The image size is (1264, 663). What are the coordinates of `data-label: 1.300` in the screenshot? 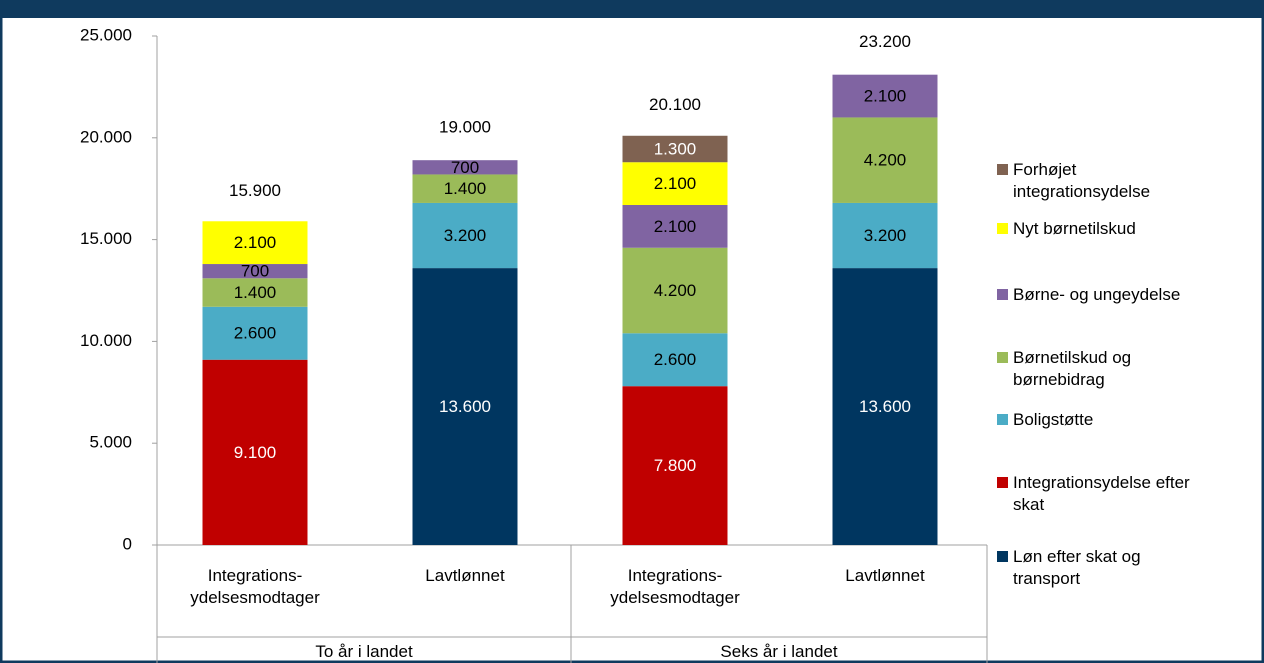 It's located at (675, 148).